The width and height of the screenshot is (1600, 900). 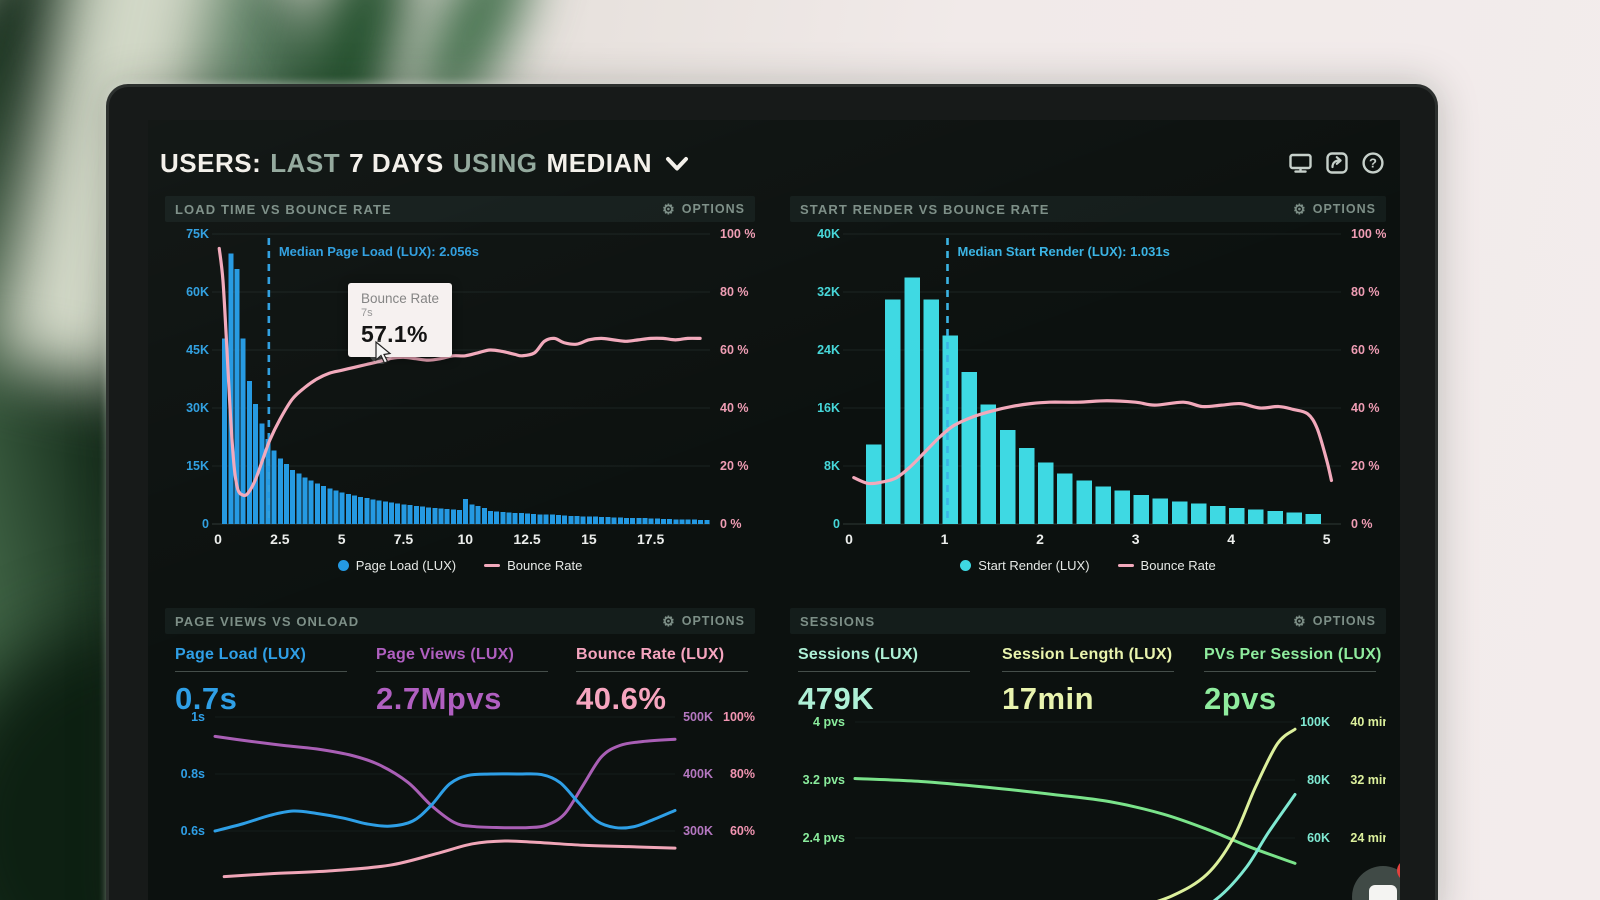 I want to click on metric-page-views: Page Views (LUX) 2.7Mpvs, so click(x=469, y=681).